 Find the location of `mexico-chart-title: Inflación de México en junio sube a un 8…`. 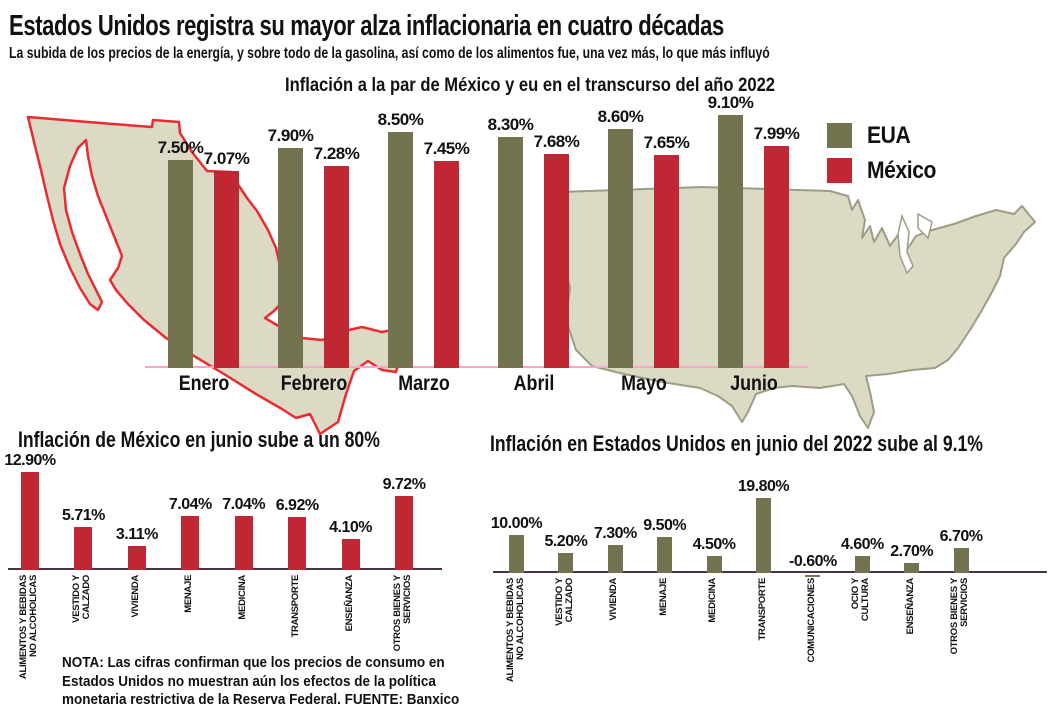

mexico-chart-title: Inflación de México en junio sube a un 8… is located at coordinates (199, 439).